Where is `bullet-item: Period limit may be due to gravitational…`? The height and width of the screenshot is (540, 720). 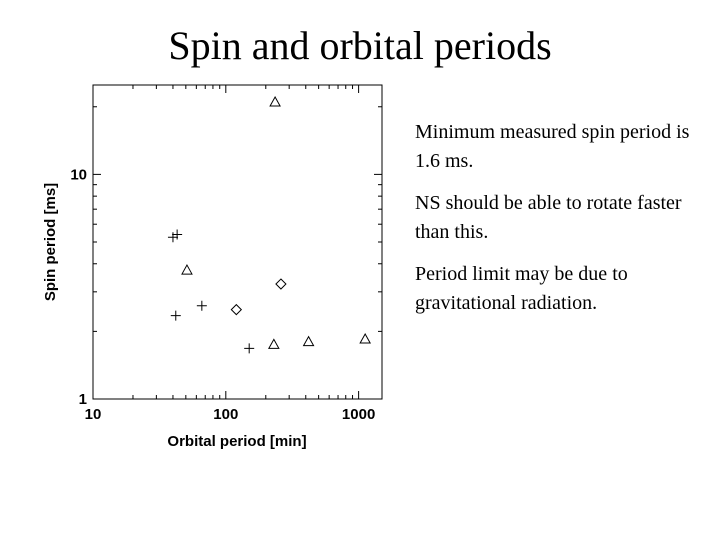
bullet-item: Period limit may be due to gravitational… is located at coordinates (521, 288).